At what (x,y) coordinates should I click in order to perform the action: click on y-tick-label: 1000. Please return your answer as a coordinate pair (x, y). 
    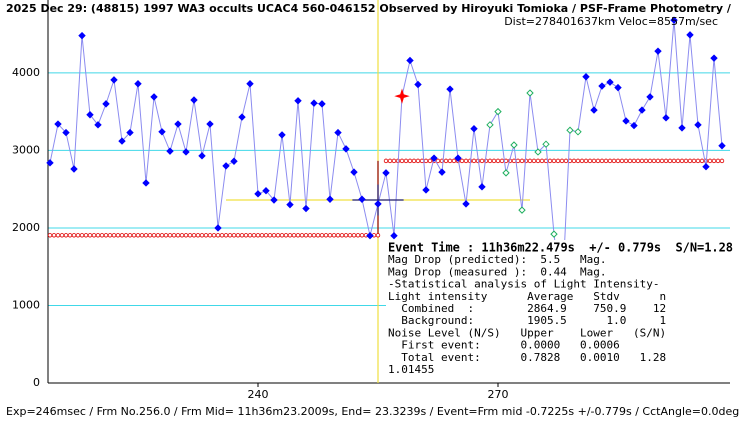
    Looking at the image, I should click on (26, 304).